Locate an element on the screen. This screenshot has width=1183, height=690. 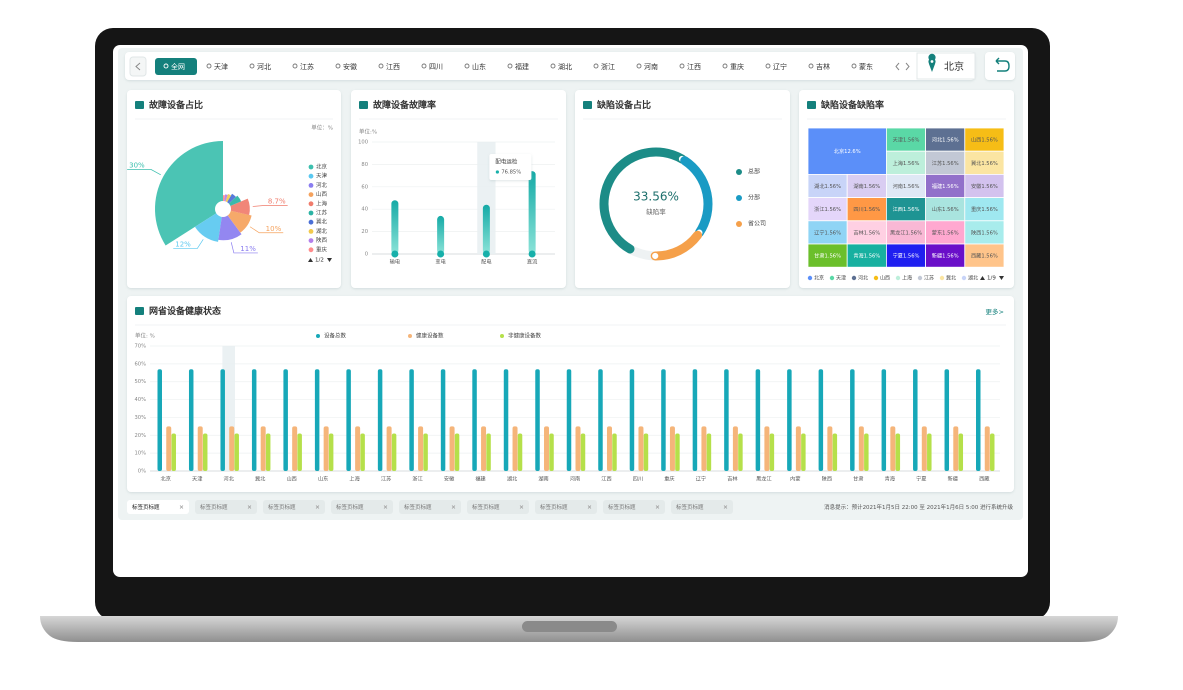
nav-tab: 吉林 is located at coordinates (823, 66).